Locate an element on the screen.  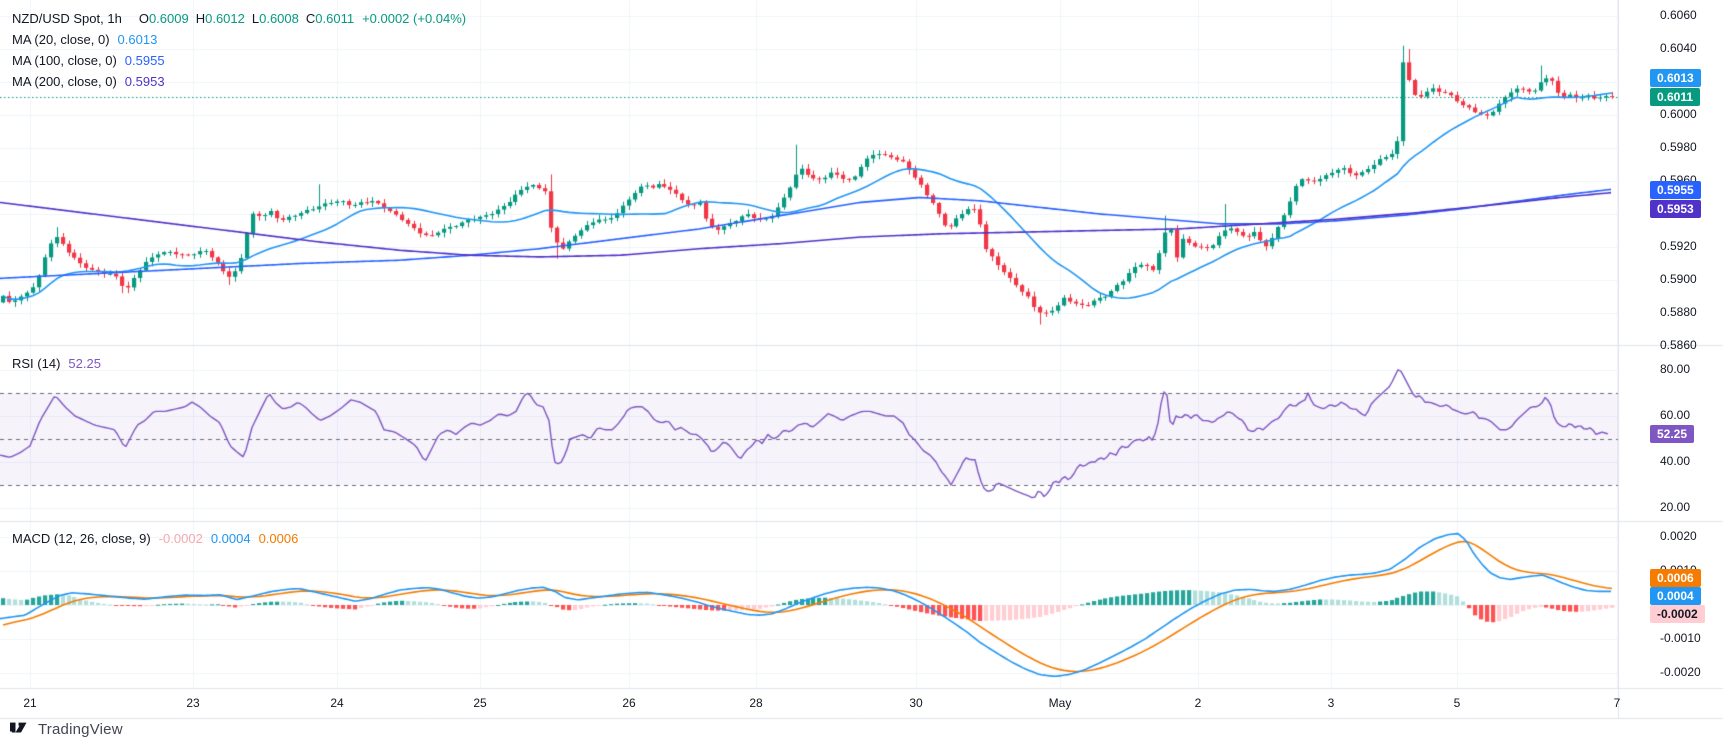
tradingview-logo: TradingView is located at coordinates (66, 729).